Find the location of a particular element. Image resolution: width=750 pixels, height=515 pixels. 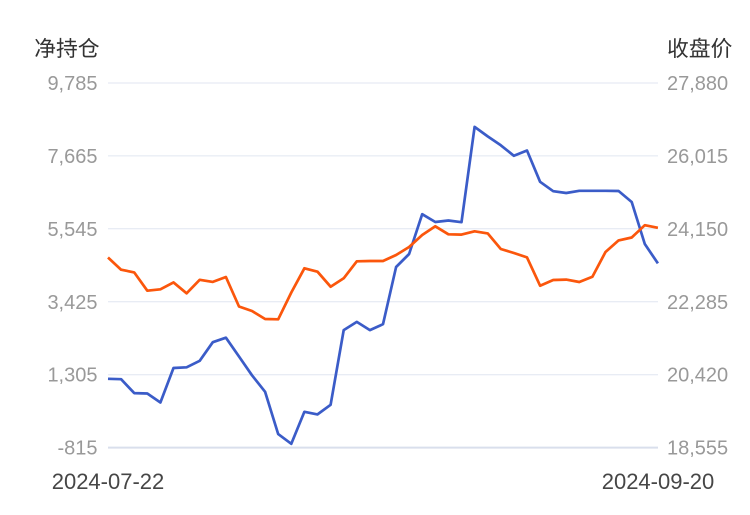

svg-text: 27,880 is located at coordinates (697, 84).